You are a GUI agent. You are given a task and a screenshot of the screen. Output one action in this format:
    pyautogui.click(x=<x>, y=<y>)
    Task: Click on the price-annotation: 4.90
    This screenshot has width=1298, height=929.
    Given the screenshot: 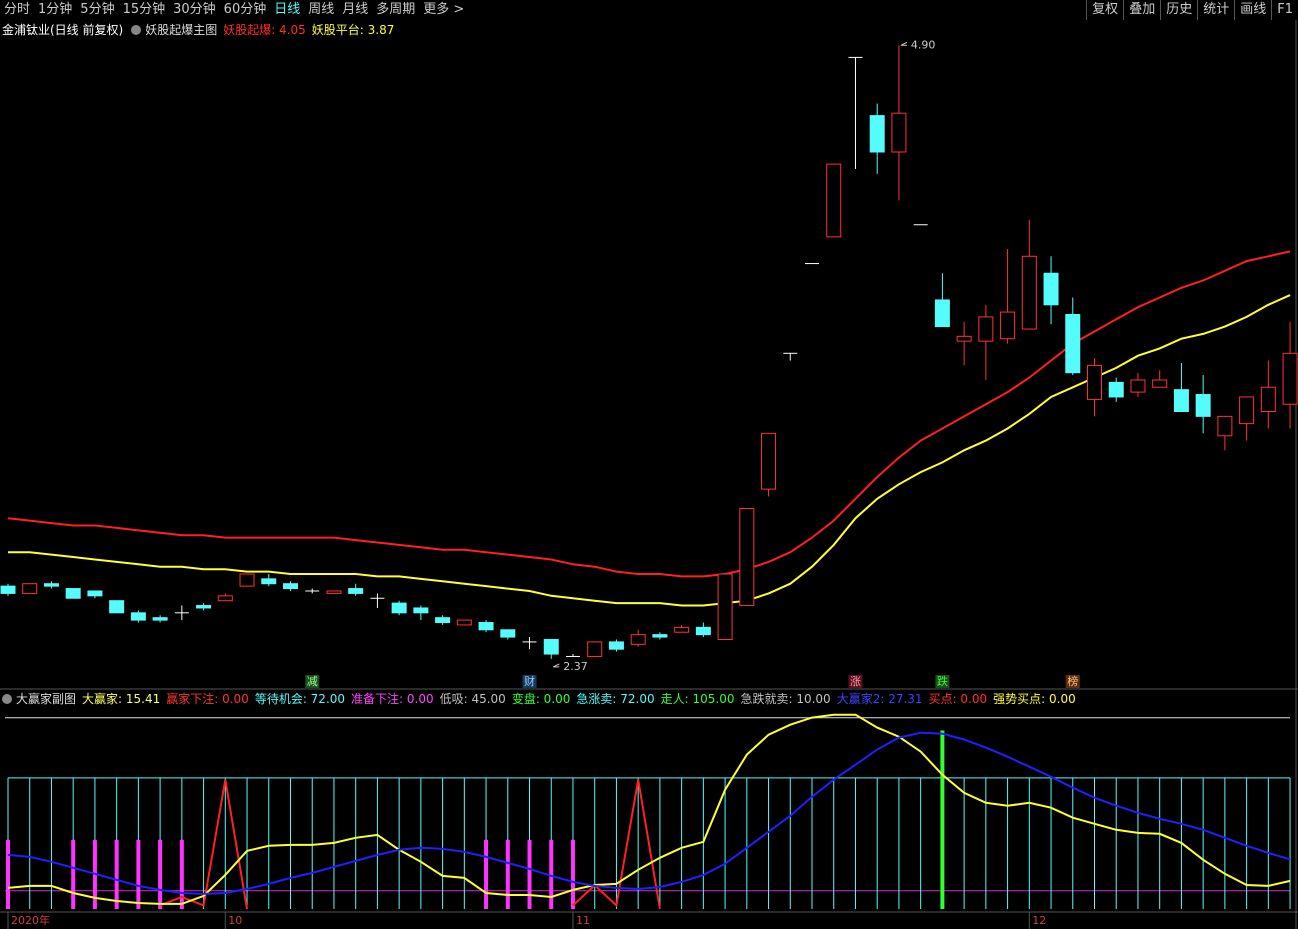 What is the action you would take?
    pyautogui.click(x=923, y=44)
    